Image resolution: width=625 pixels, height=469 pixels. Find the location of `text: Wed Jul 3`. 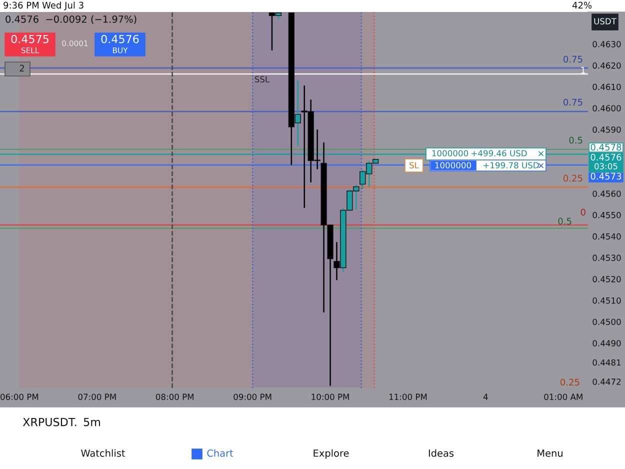

text: Wed Jul 3 is located at coordinates (63, 6).